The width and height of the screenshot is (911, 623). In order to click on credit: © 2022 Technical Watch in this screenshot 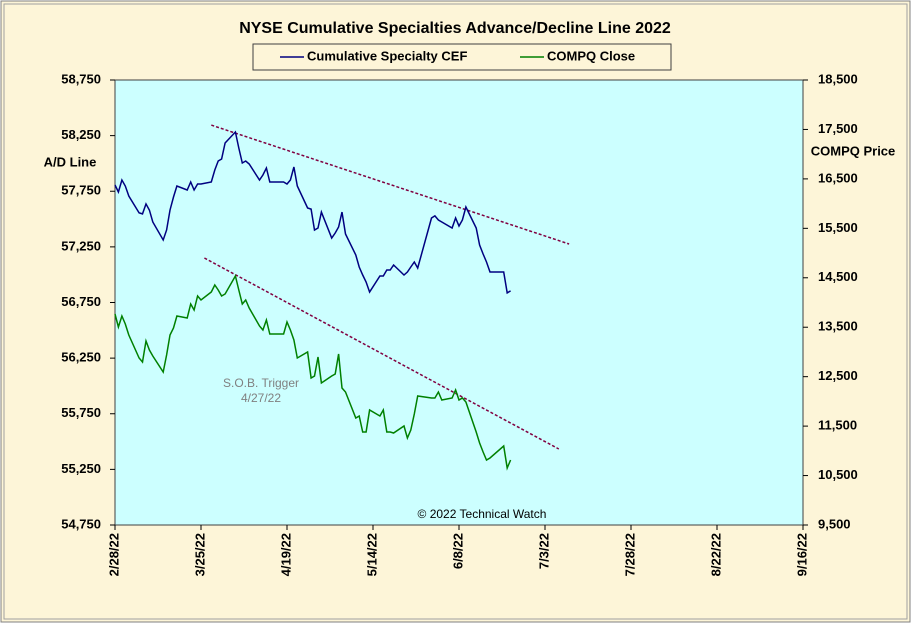, I will do `click(482, 514)`.